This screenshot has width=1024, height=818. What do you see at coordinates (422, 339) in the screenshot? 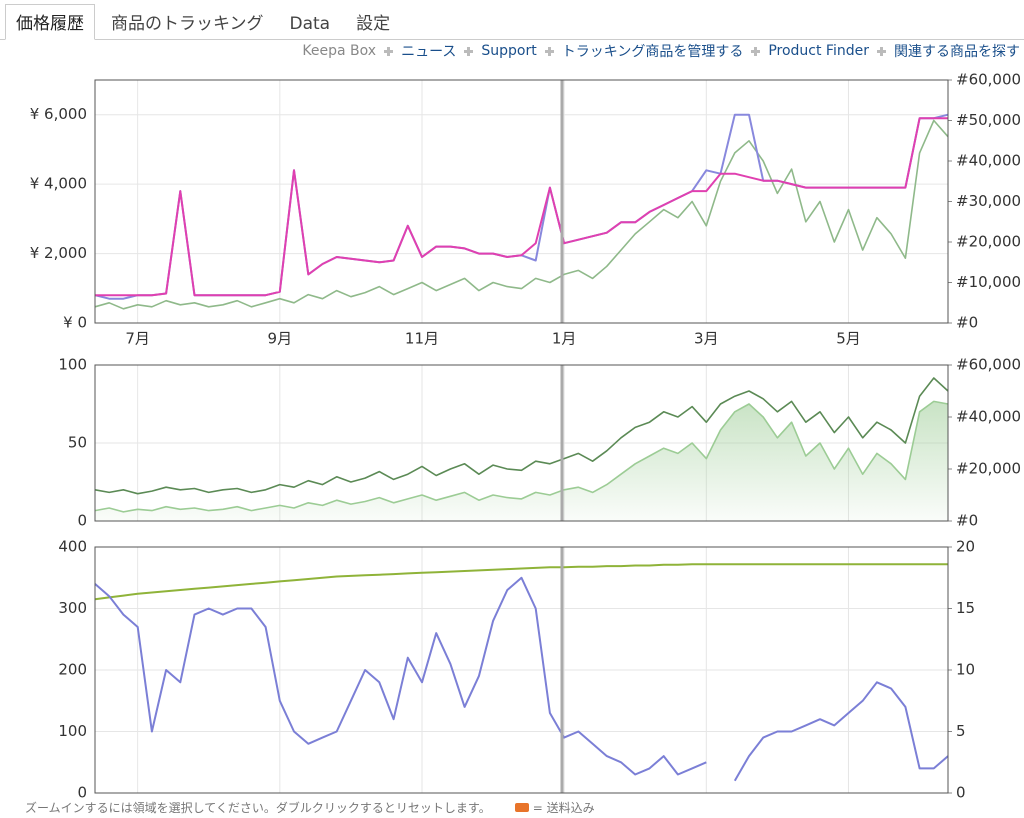
I see `x-tick-label: 11月` at bounding box center [422, 339].